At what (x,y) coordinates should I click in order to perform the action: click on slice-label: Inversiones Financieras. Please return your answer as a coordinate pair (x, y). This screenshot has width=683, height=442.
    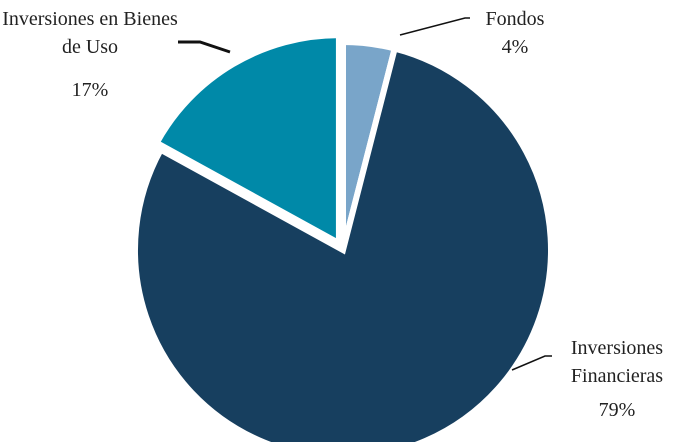
    Looking at the image, I should click on (617, 362).